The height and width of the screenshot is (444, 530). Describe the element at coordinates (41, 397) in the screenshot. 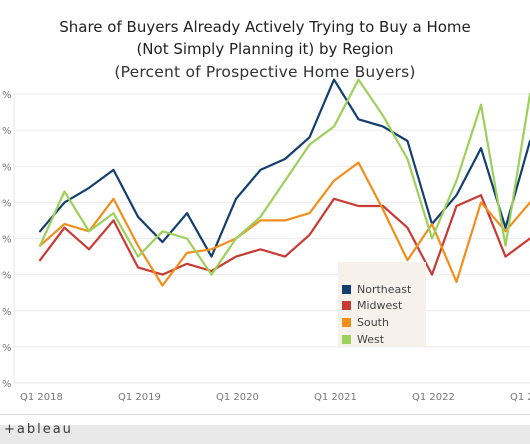

I see `x-tick-label: Q1 2018` at that location.